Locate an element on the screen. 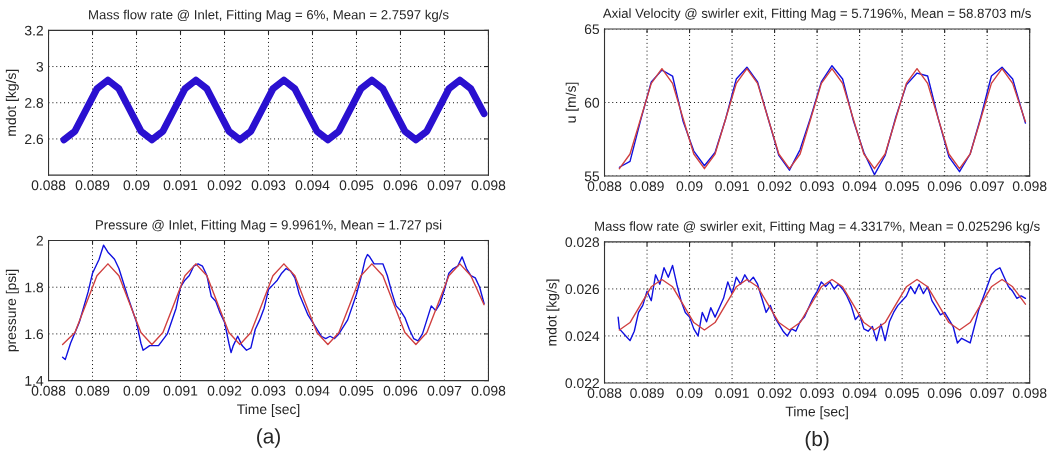 The image size is (1055, 467). chart-title: Axial Velocity @ swirler exit, Fitting Mag = 5.7196%, Mean = 58.8703 m/s is located at coordinates (816, 14).